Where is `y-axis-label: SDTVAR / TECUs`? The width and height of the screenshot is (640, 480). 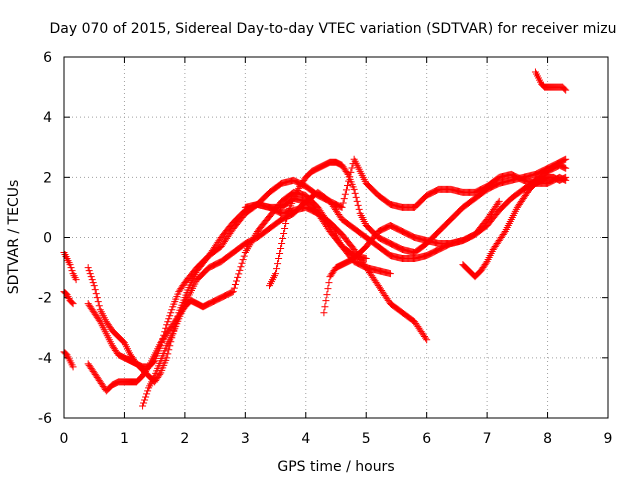
y-axis-label: SDTVAR / TECUs is located at coordinates (14, 237).